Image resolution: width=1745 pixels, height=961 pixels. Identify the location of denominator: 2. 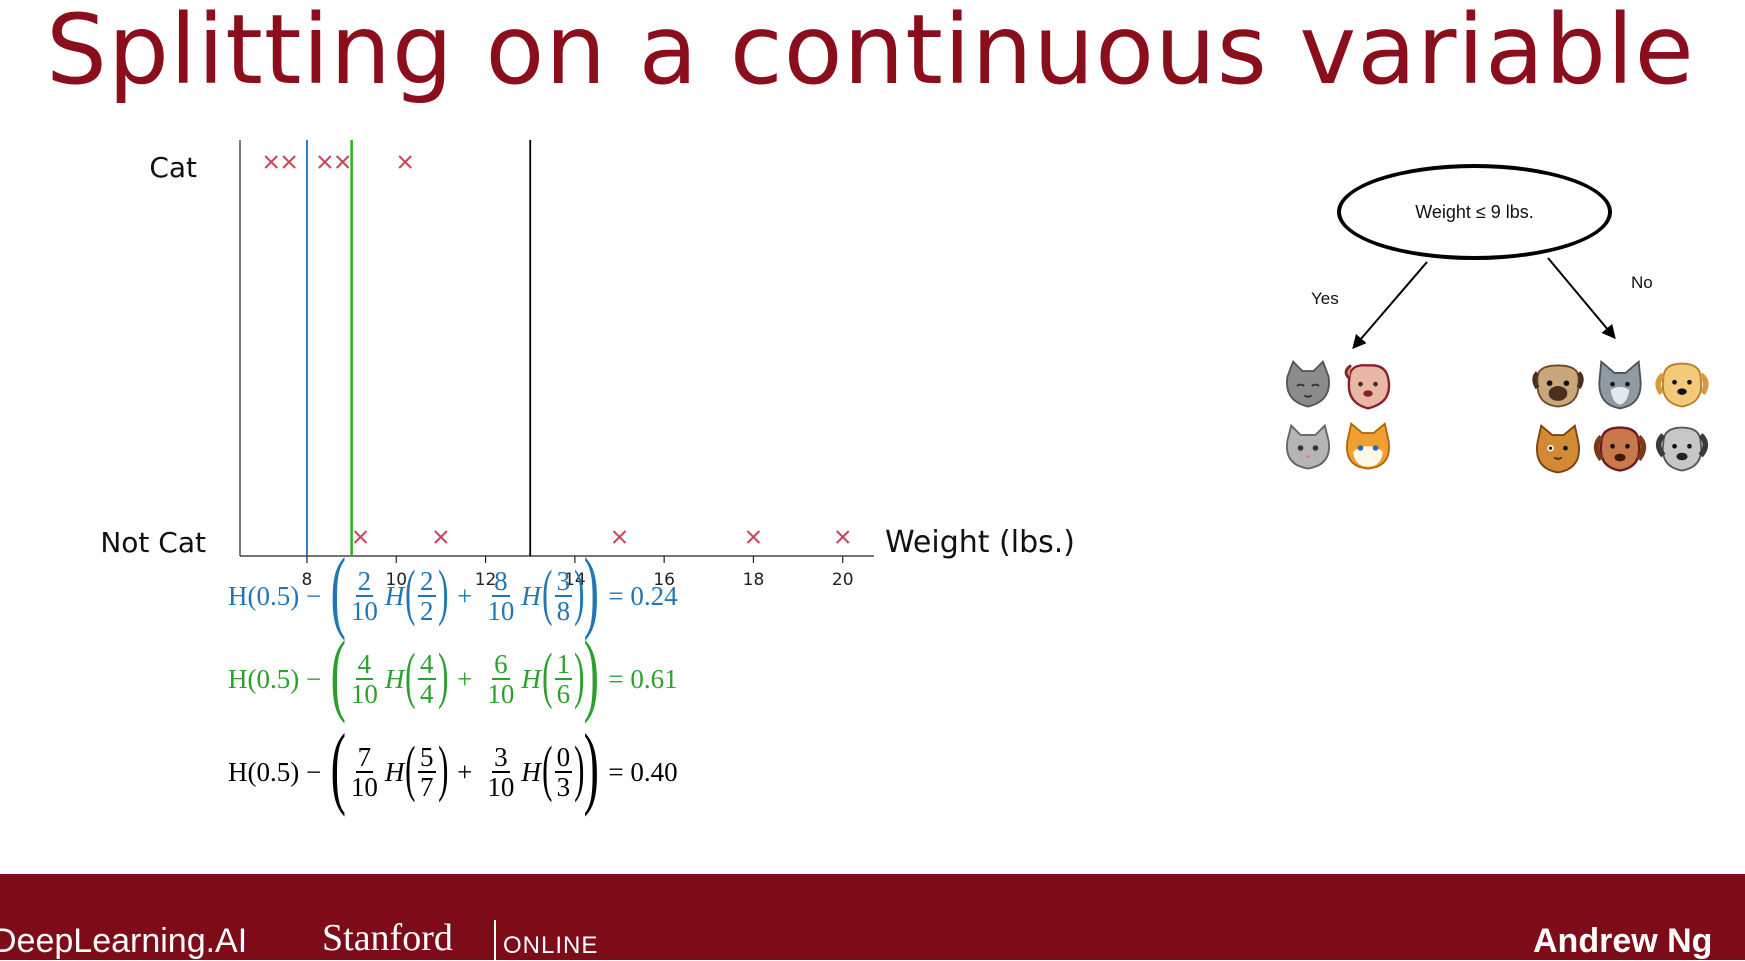
(427, 611).